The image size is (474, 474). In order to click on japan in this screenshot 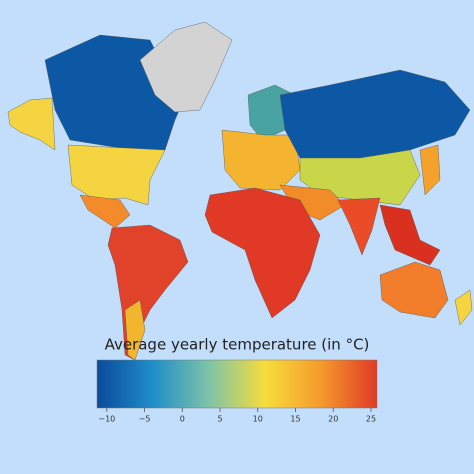, I will do `click(430, 170)`.